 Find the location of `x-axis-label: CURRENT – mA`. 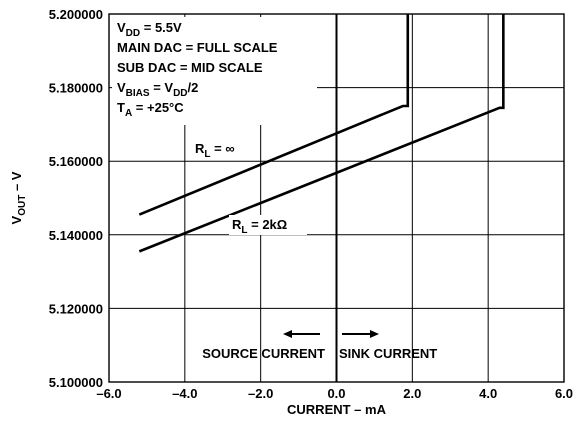

x-axis-label: CURRENT – mA is located at coordinates (337, 409).